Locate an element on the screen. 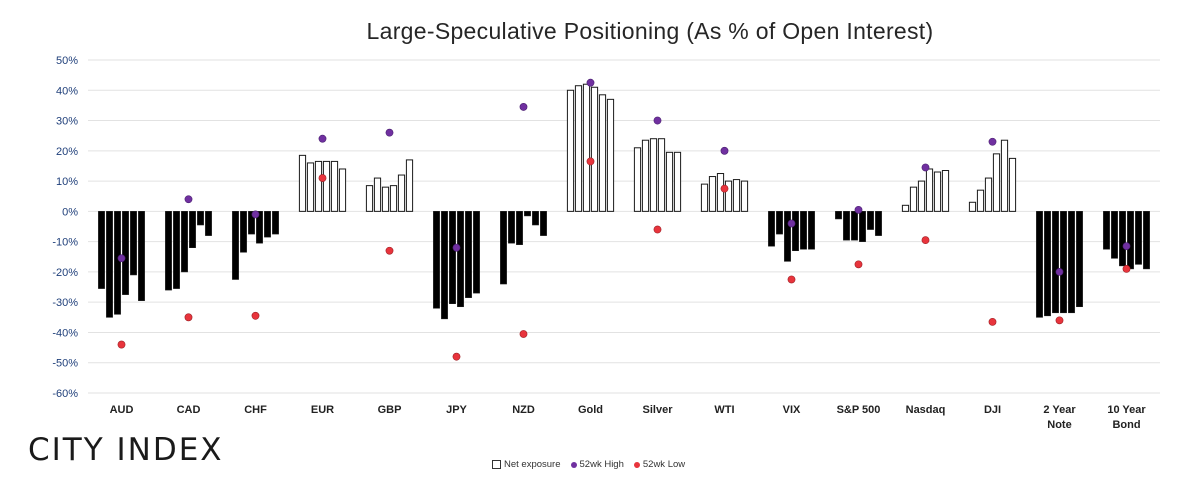 This screenshot has height=484, width=1200. x-tick-label: DJI is located at coordinates (992, 410).